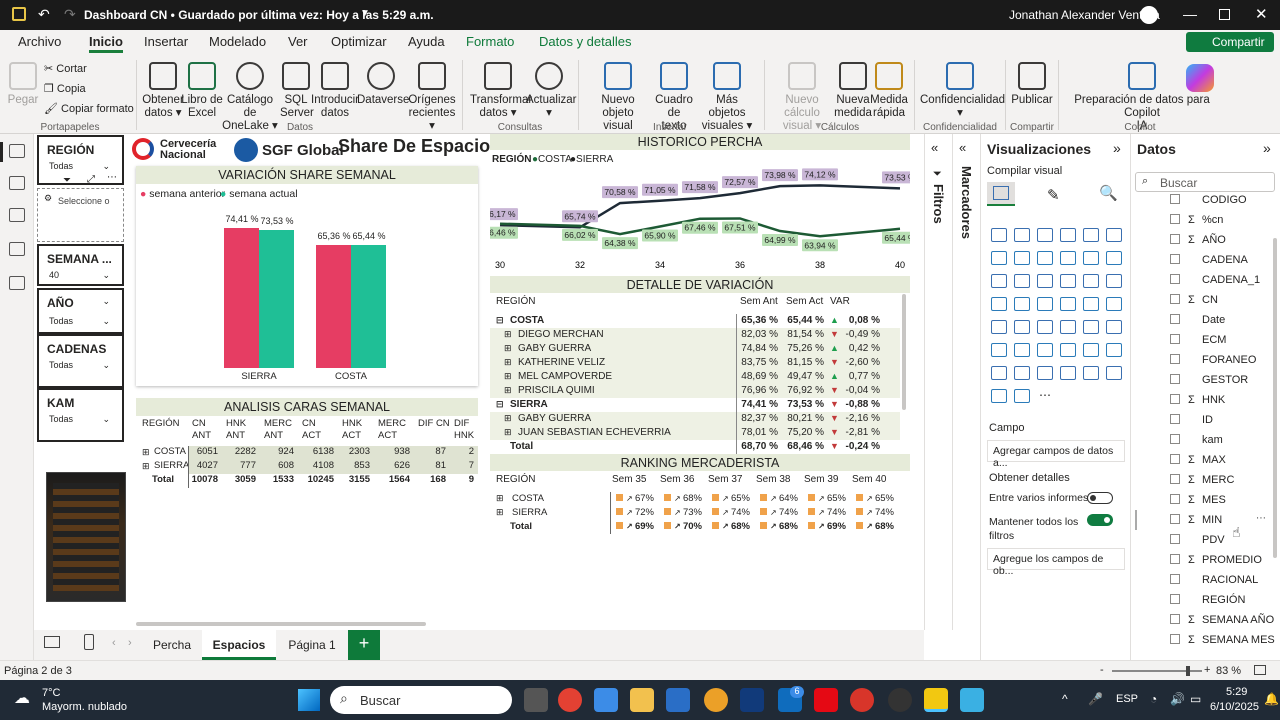 The height and width of the screenshot is (720, 1280). What do you see at coordinates (936, 700) in the screenshot?
I see `powerbi-icon` at bounding box center [936, 700].